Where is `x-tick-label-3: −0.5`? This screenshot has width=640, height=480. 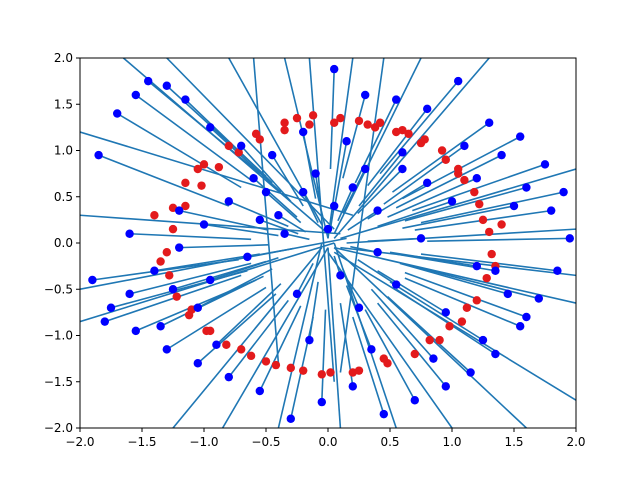
x-tick-label-3: −0.5 is located at coordinates (265, 442).